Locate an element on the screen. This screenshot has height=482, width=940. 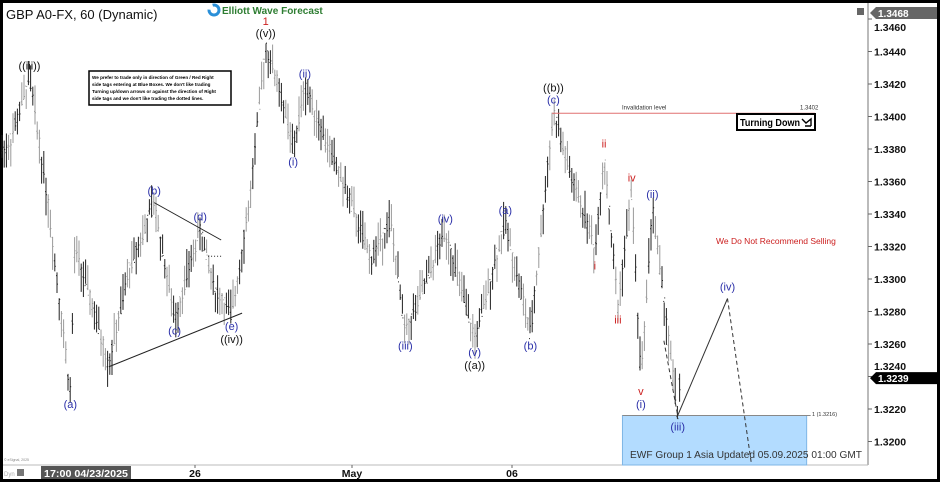
price-tick-label: 1.3280 is located at coordinates (890, 313).